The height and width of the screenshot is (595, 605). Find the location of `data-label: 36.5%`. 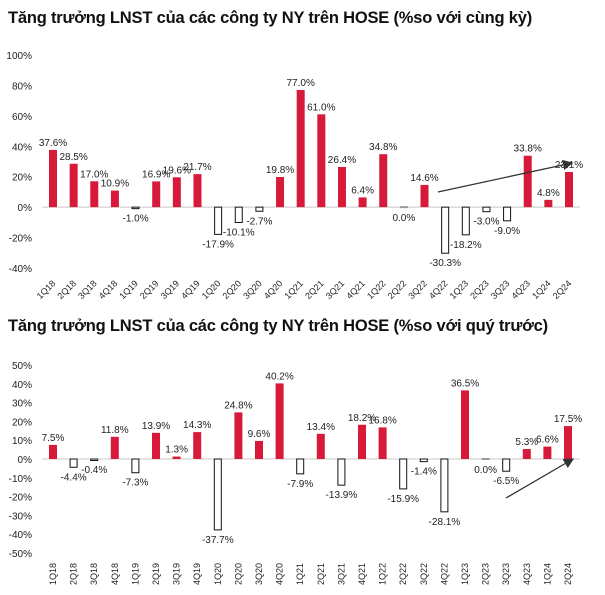

data-label: 36.5% is located at coordinates (465, 383).